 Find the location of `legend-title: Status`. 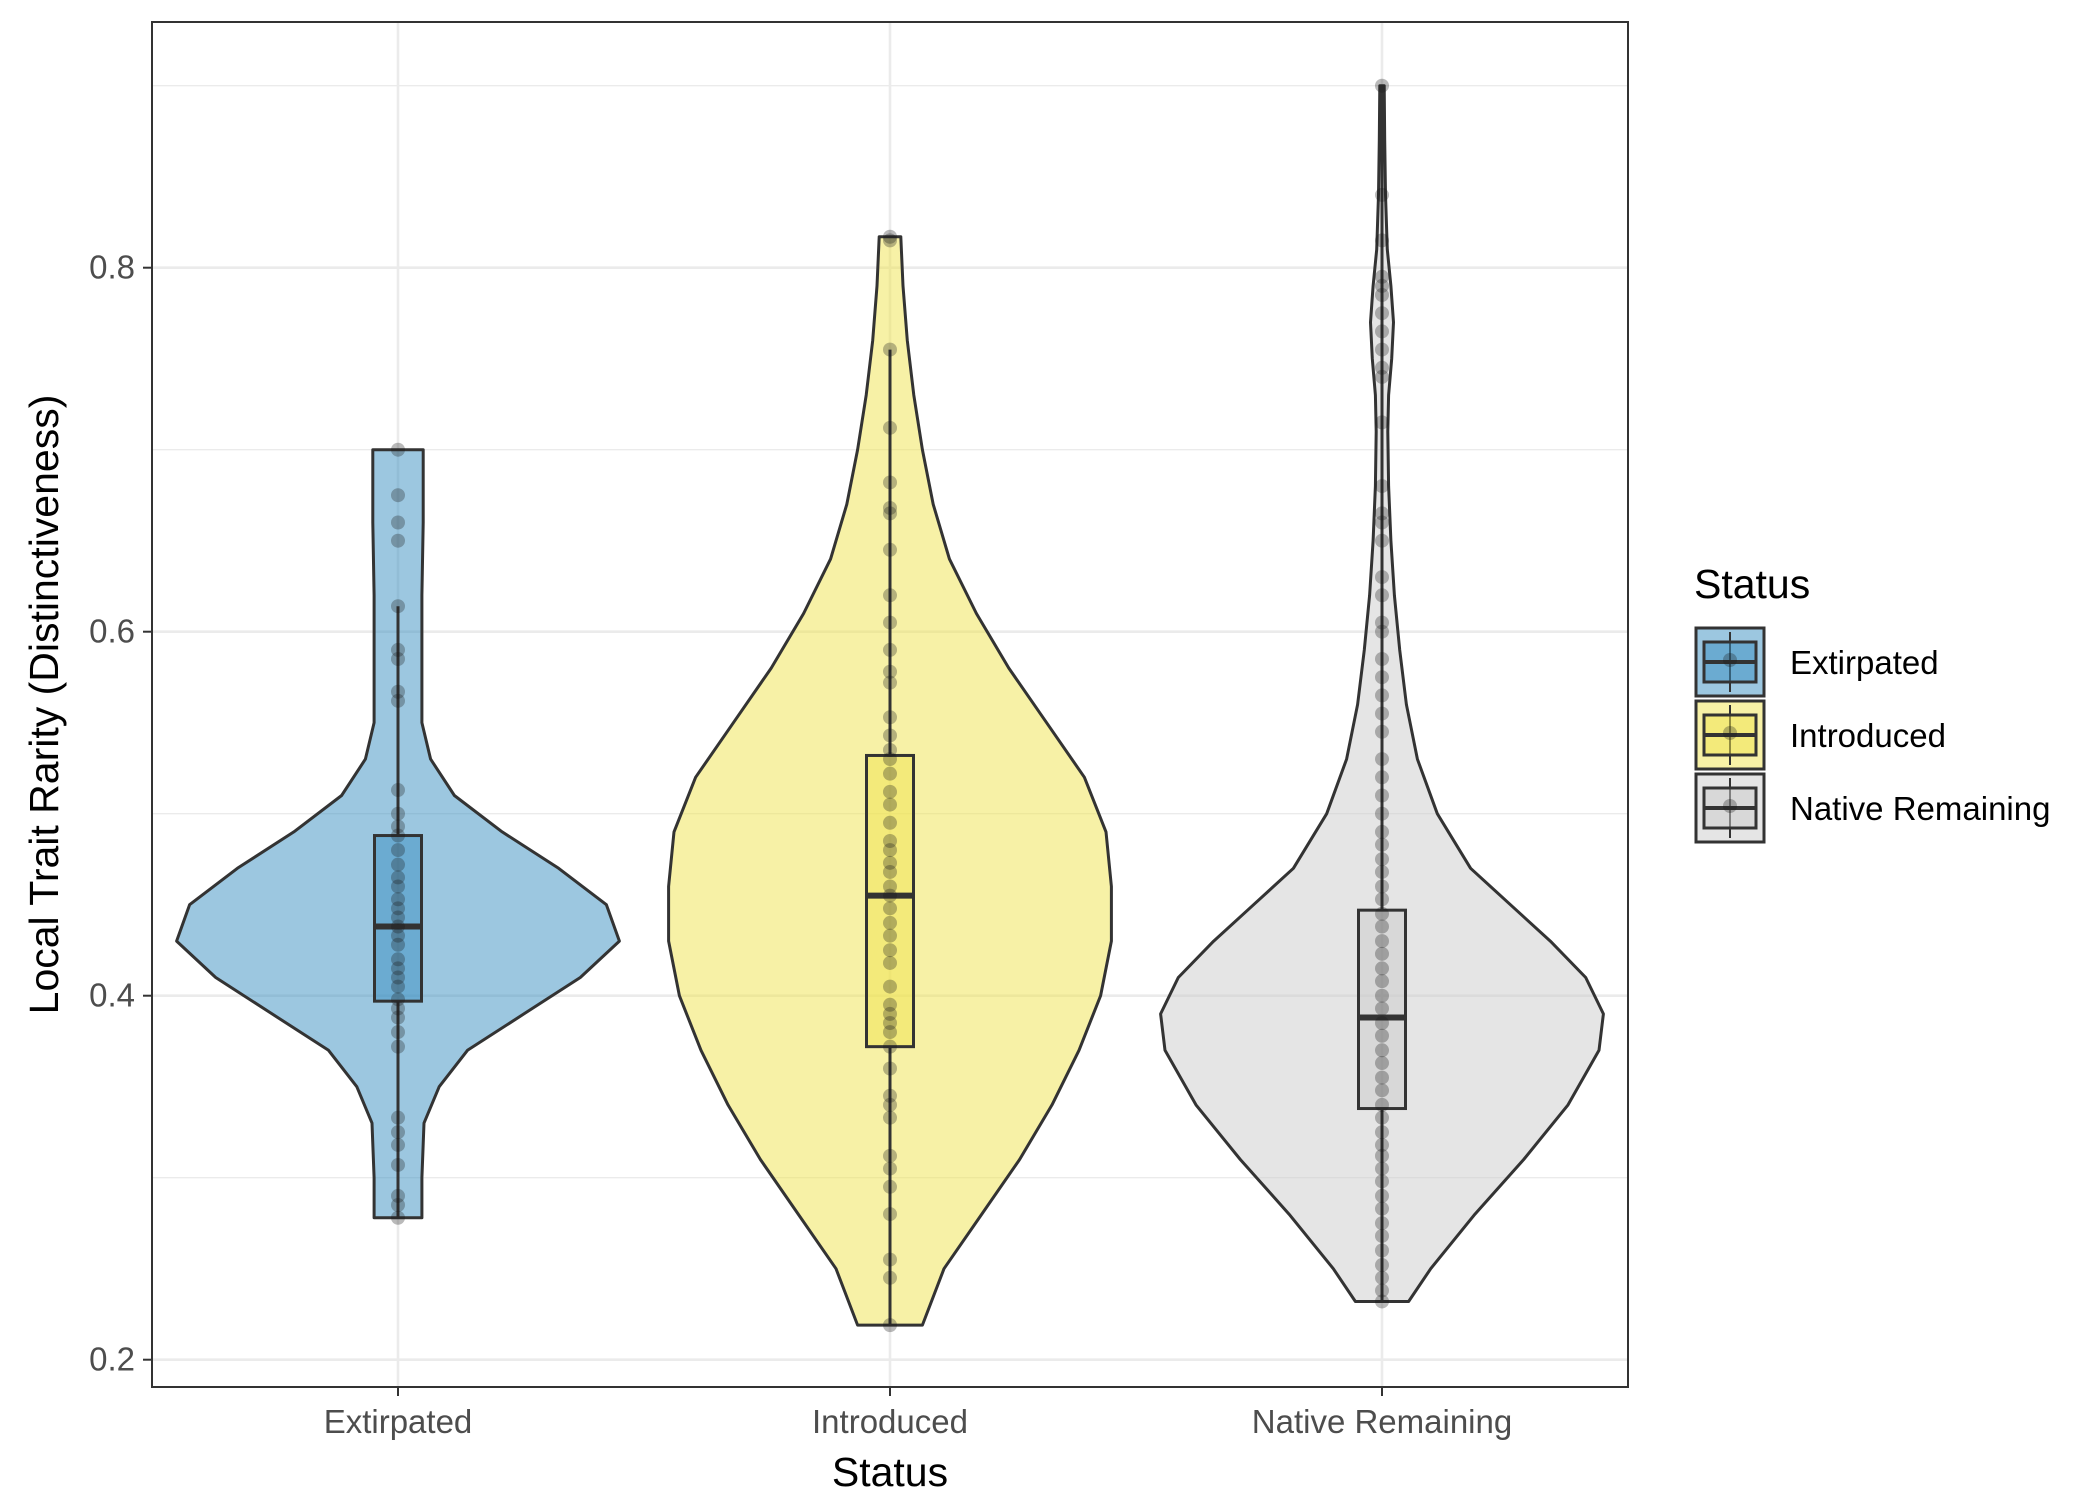

legend-title: Status is located at coordinates (1752, 584).